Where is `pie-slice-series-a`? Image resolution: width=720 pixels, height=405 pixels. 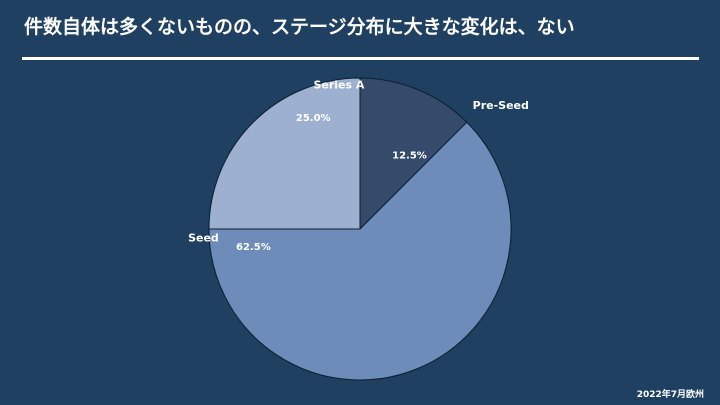
pie-slice-series-a is located at coordinates (284, 153).